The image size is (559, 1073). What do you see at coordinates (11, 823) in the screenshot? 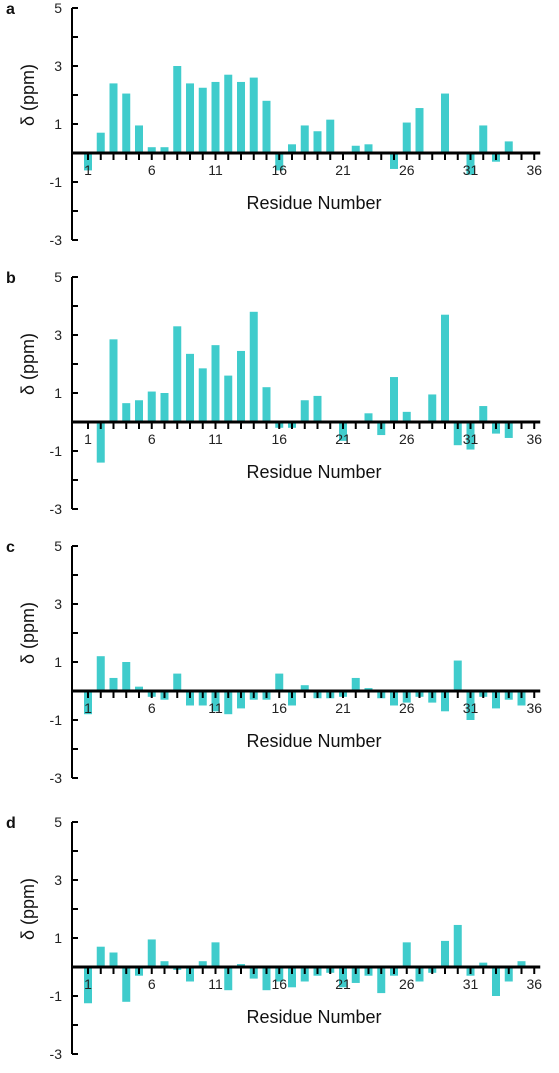
I see `panel-letter: d` at bounding box center [11, 823].